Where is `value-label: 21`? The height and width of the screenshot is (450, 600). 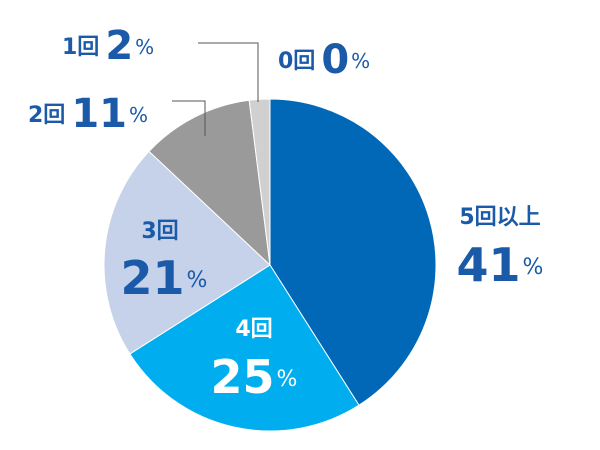 value-label: 21 is located at coordinates (153, 278).